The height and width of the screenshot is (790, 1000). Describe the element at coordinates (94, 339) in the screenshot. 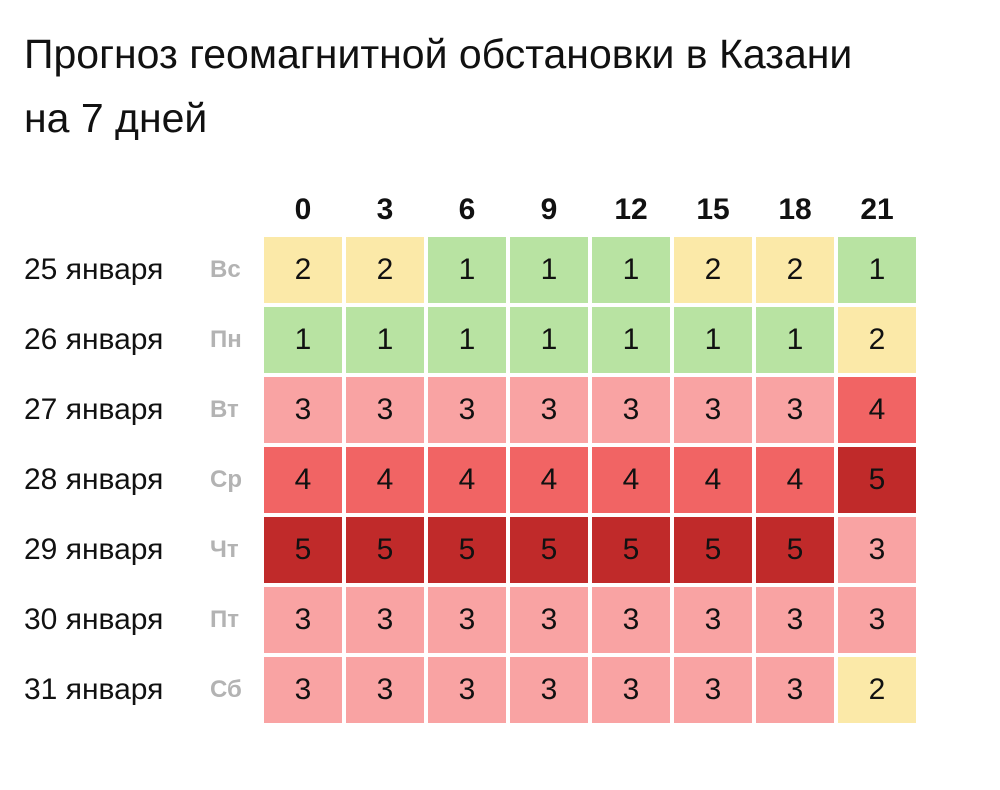

I see `date-label: 26 января` at that location.